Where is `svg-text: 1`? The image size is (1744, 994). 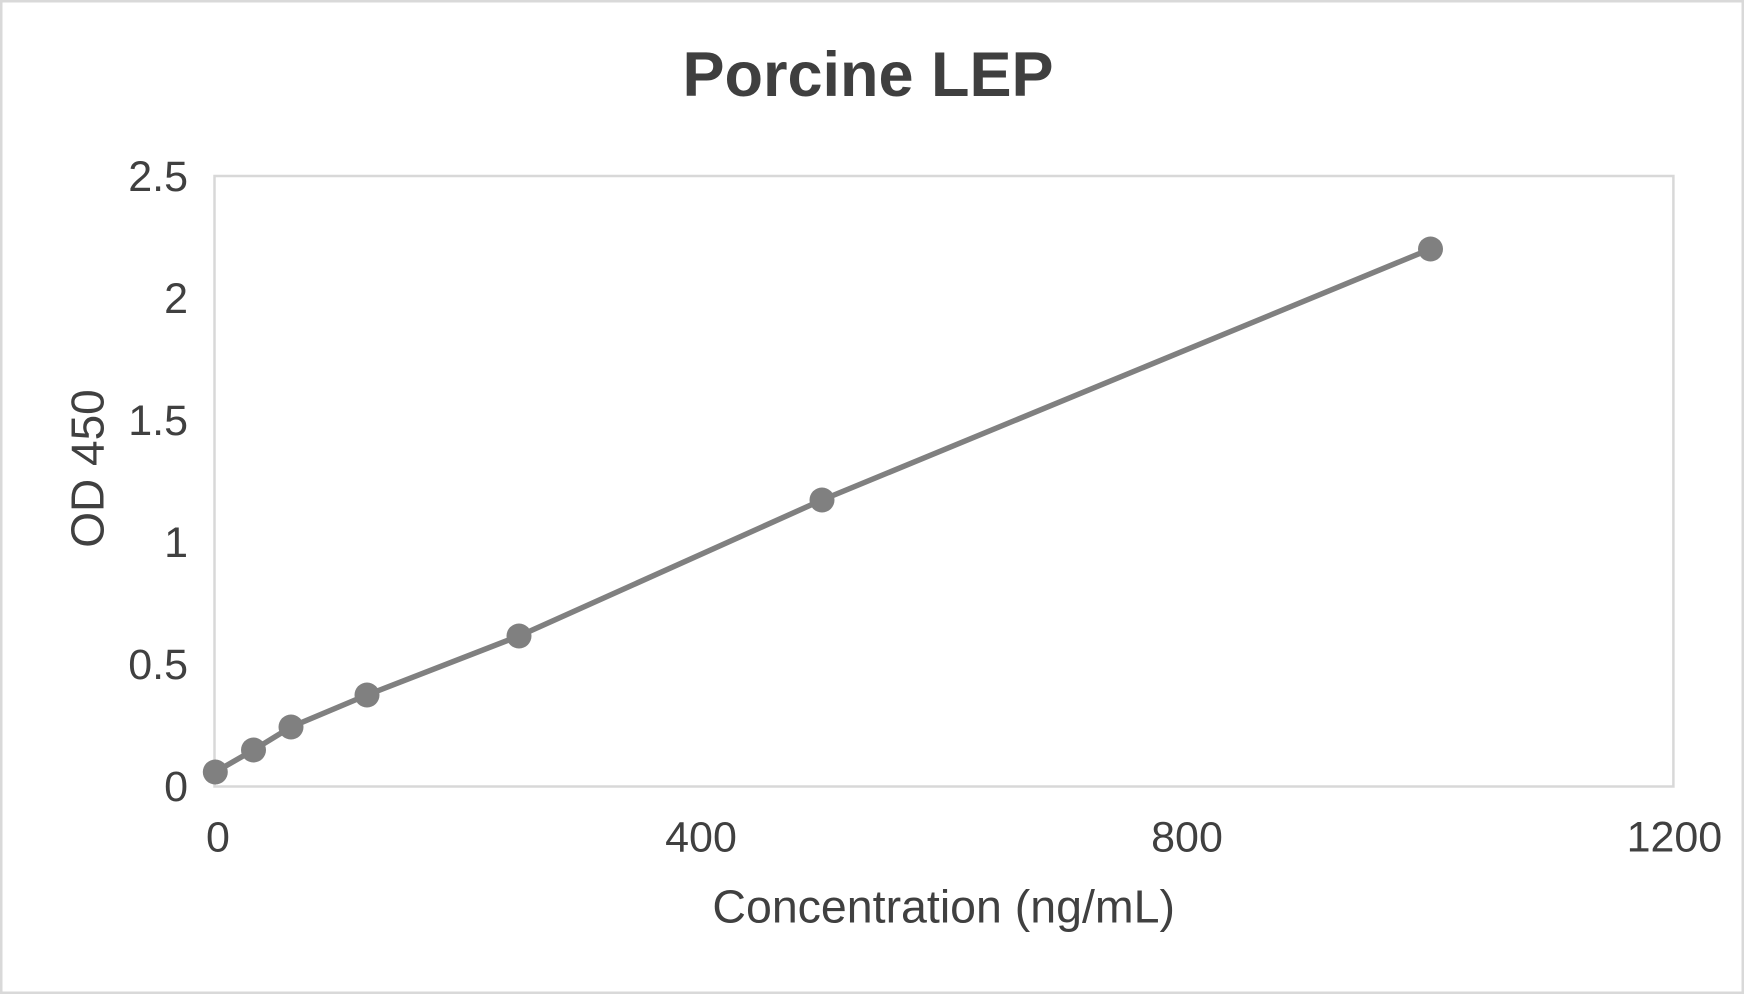 svg-text: 1 is located at coordinates (176, 543).